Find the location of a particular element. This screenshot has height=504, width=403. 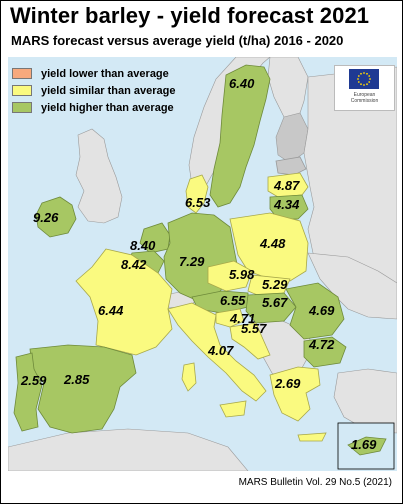

region-czechia is located at coordinates (230, 276).